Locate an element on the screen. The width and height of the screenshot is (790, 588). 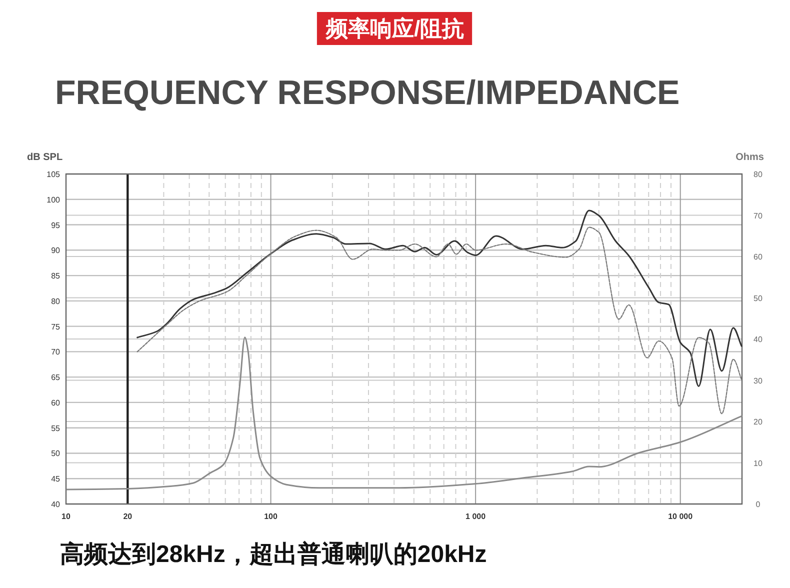
x-tick-label: 20 is located at coordinates (128, 516).